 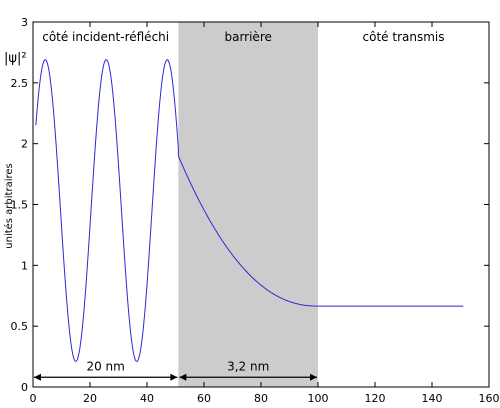 I want to click on y-tick-label: 1.5, so click(x=20, y=205).